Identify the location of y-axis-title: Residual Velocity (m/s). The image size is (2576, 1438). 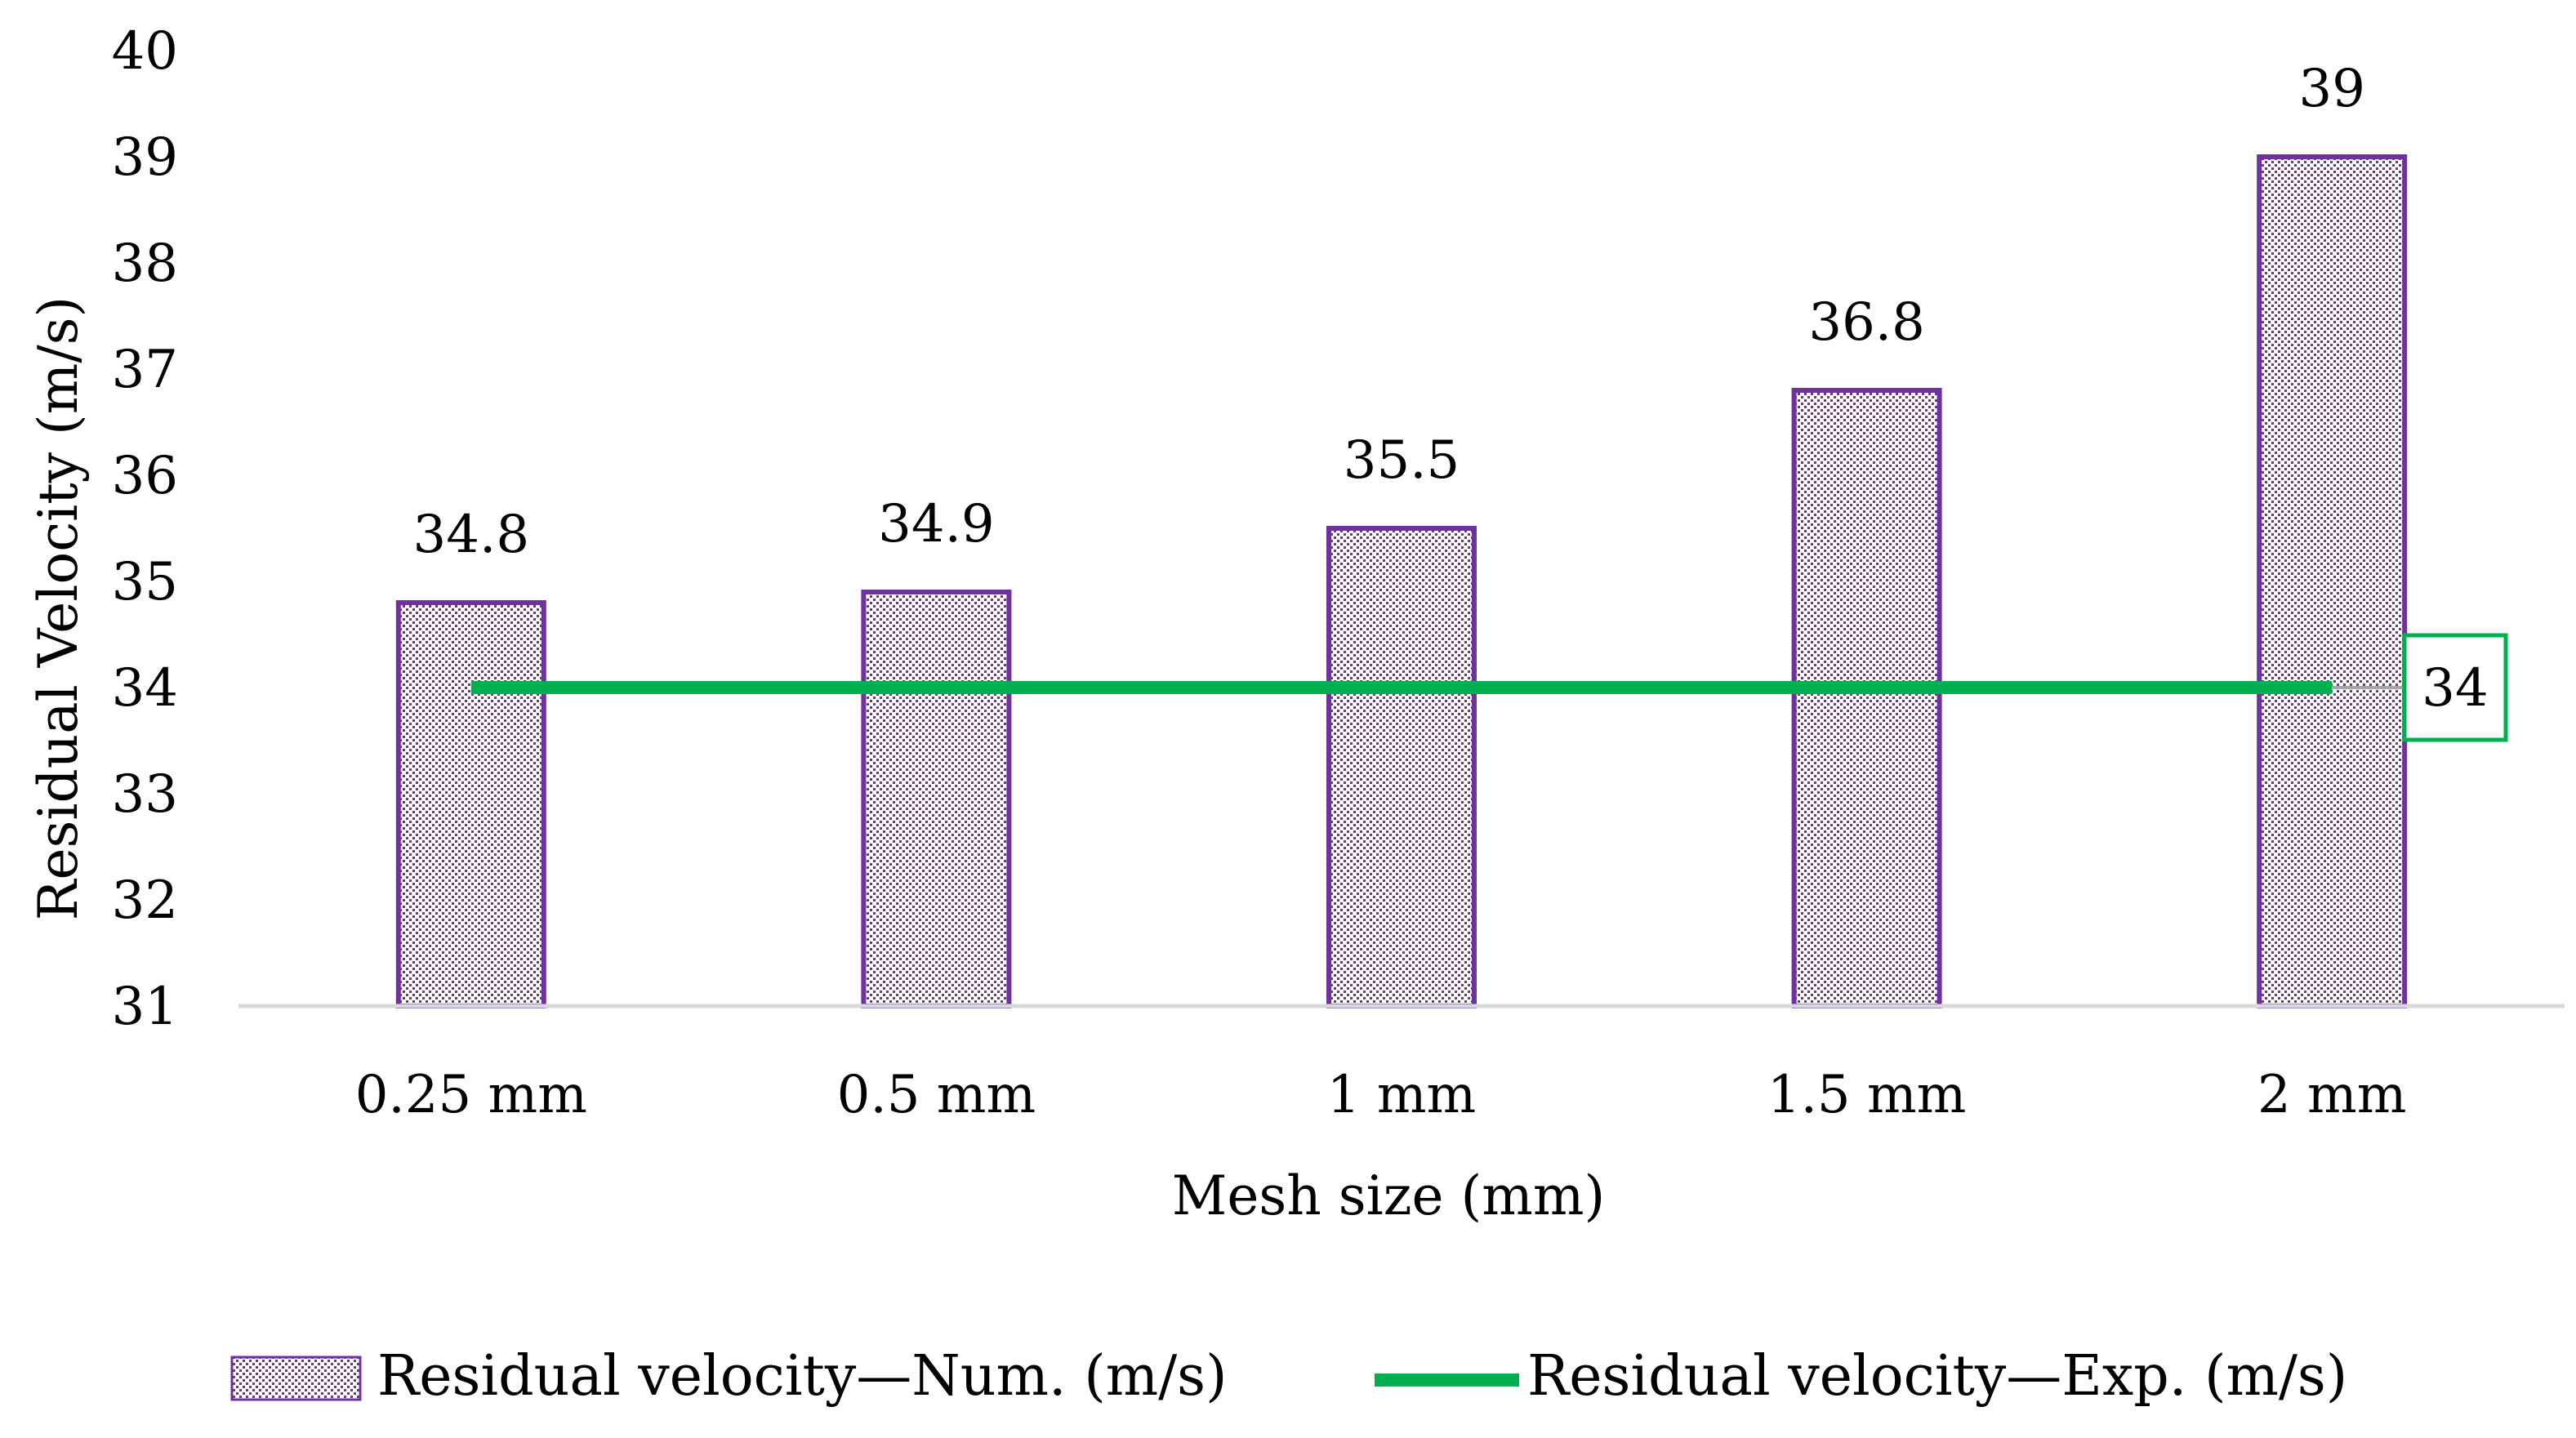
(58, 608).